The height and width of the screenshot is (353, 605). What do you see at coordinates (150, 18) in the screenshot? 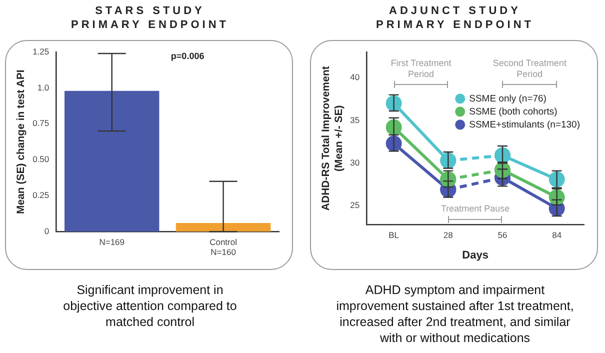
I see `chart-title: STARS STUDY PRIMARY ENDPOINT` at bounding box center [150, 18].